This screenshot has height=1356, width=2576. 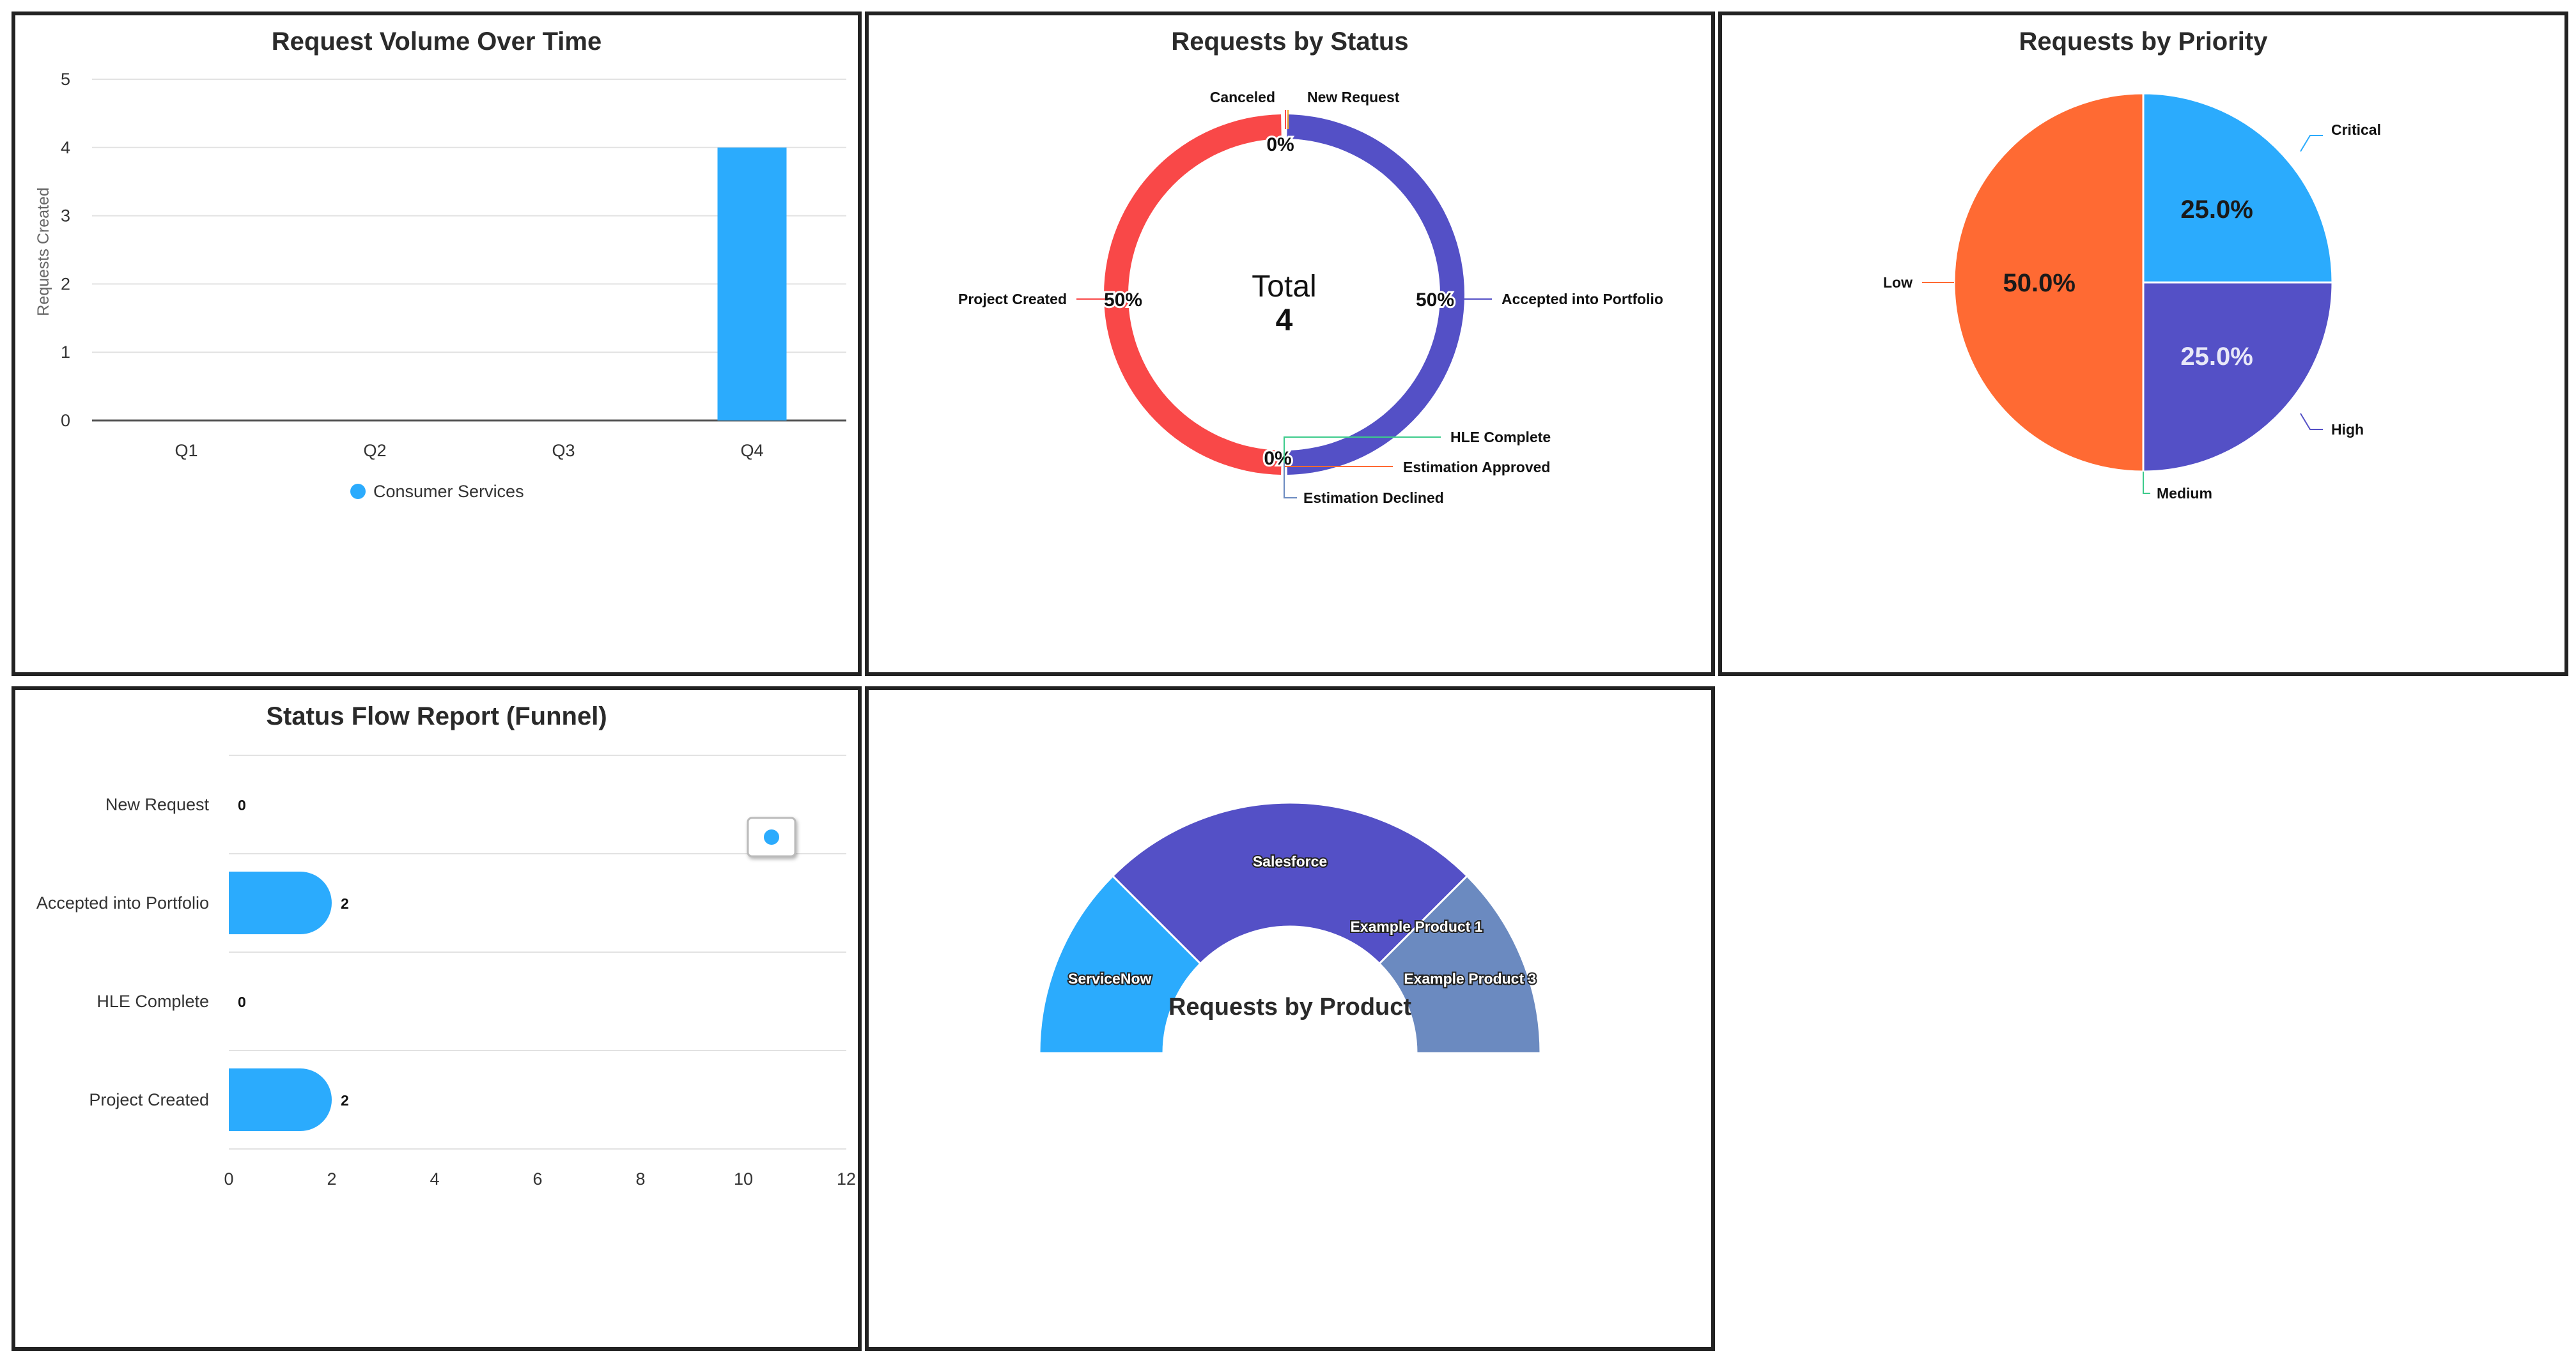 What do you see at coordinates (1290, 862) in the screenshot?
I see `slice-label: Salesforce` at bounding box center [1290, 862].